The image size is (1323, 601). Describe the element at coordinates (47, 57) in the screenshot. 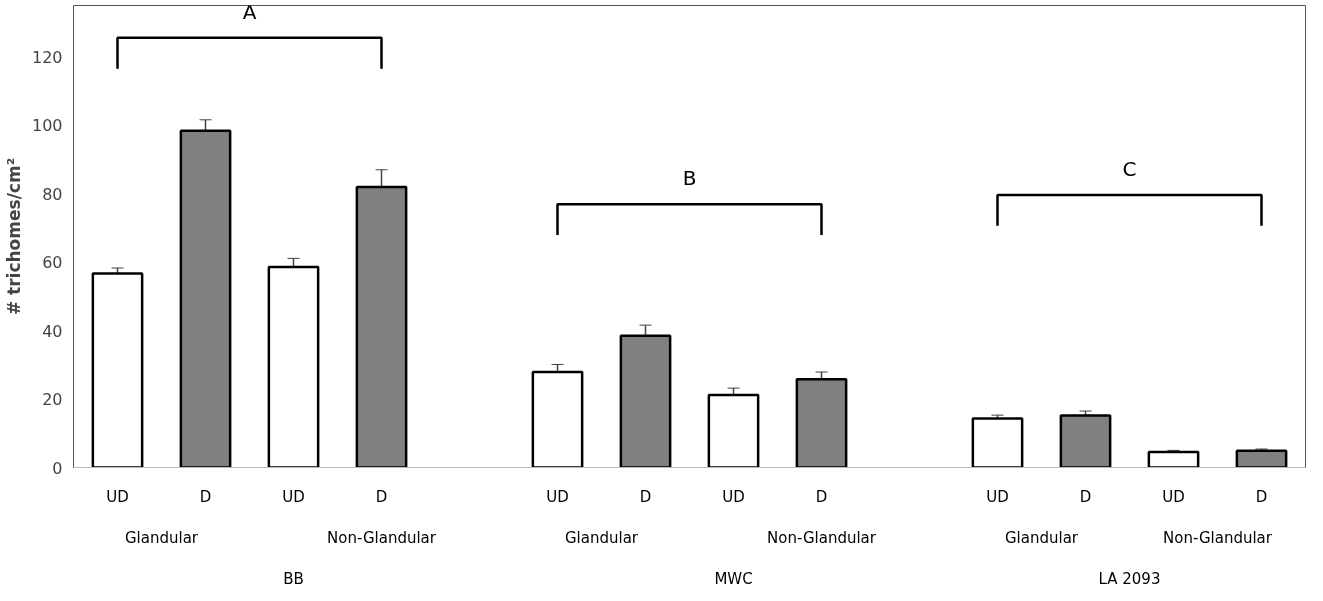

I see `y-tick-label: 120` at that location.